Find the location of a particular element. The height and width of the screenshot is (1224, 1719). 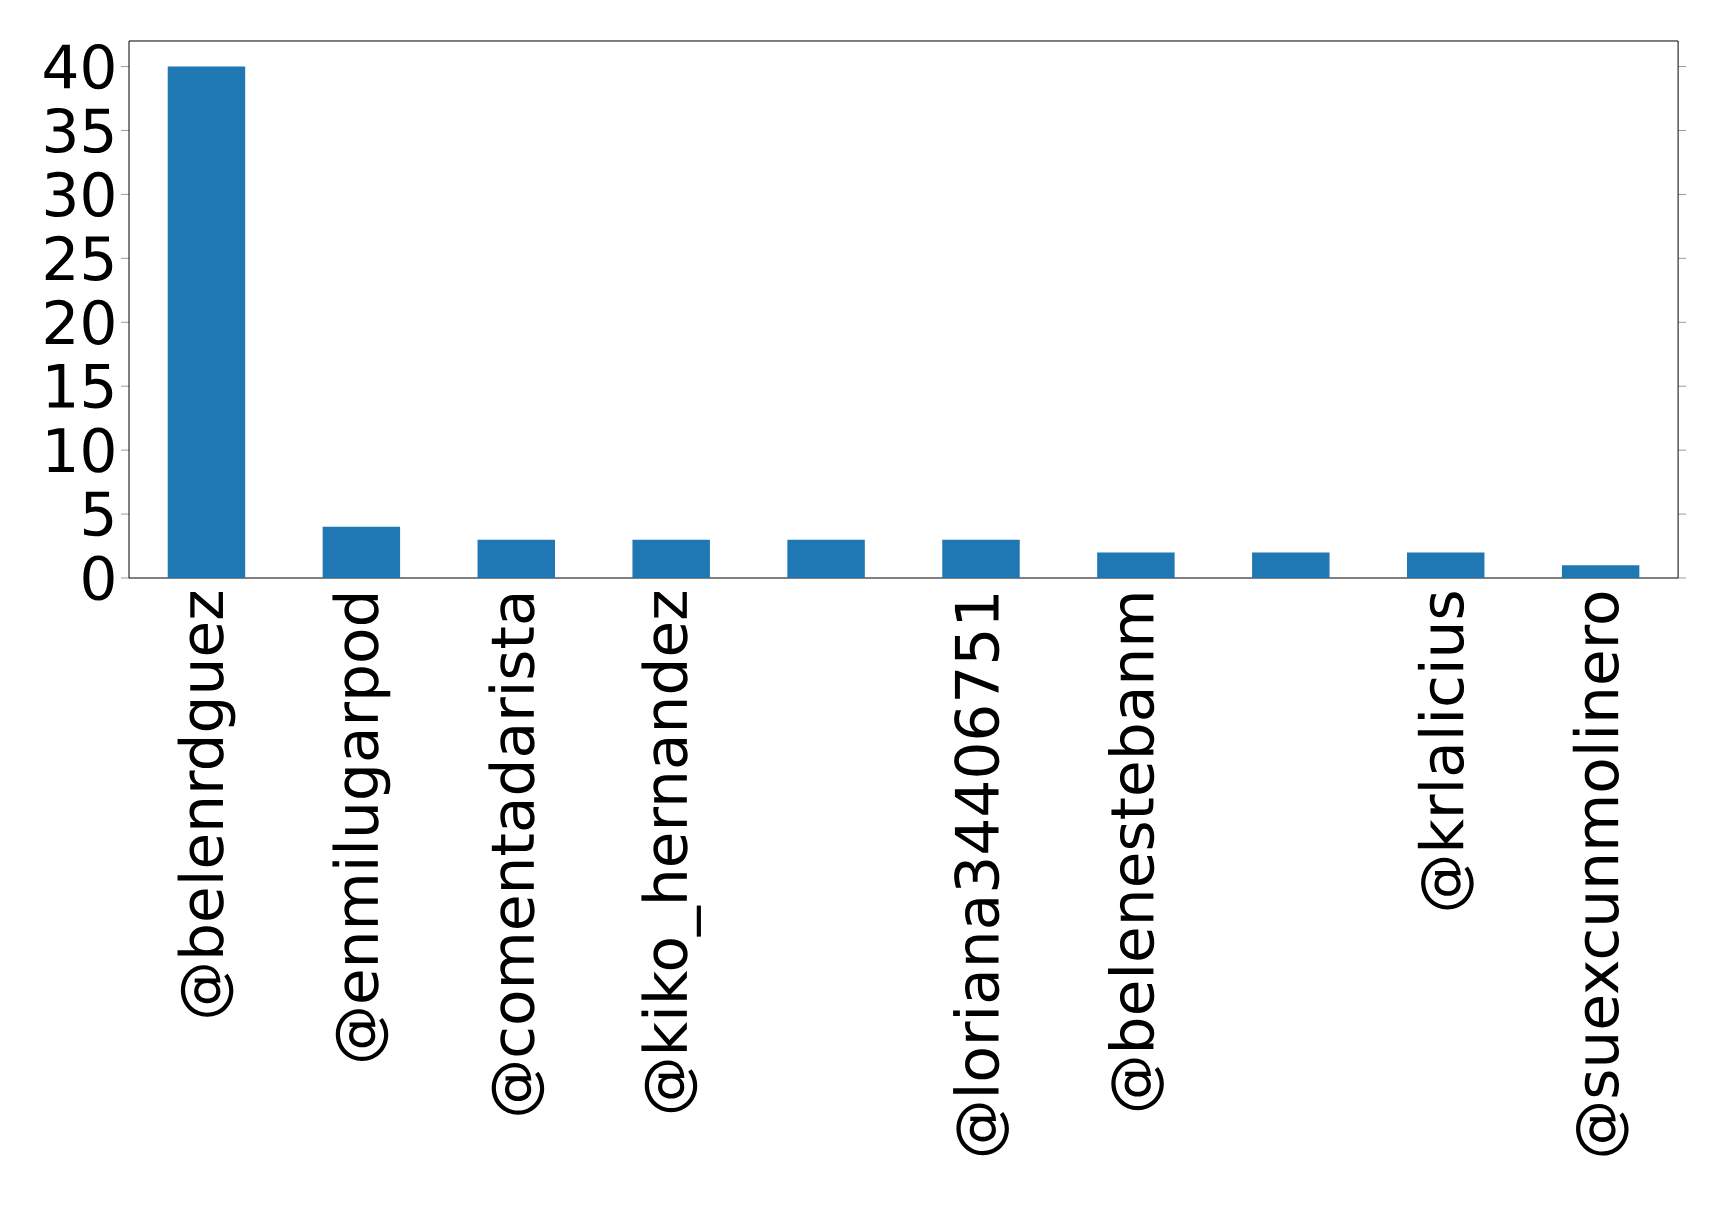

y-tick-label: 35 is located at coordinates (79, 130).